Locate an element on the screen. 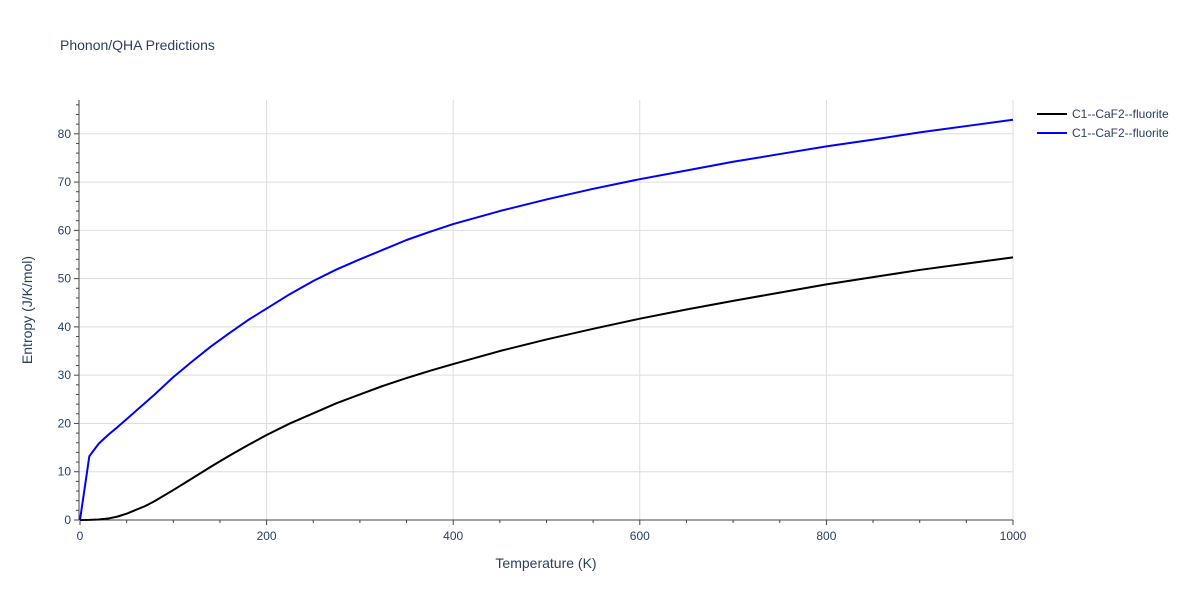 This screenshot has width=1200, height=600. x-tick-label: 600 is located at coordinates (640, 536).